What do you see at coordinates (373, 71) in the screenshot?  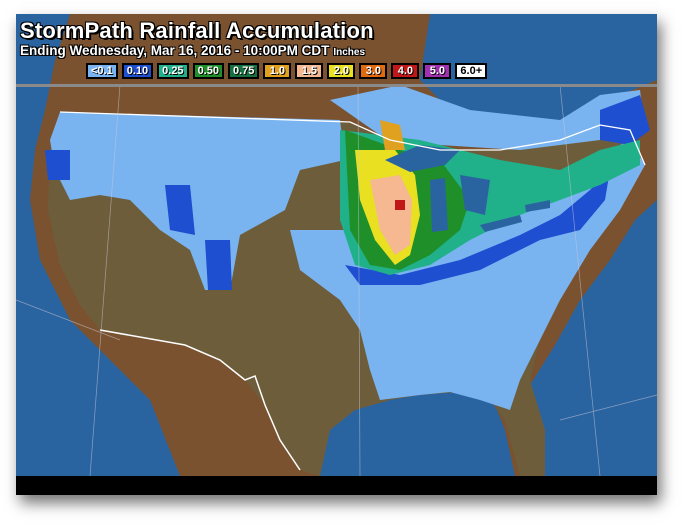 I see `legend-swatch: 3.0` at bounding box center [373, 71].